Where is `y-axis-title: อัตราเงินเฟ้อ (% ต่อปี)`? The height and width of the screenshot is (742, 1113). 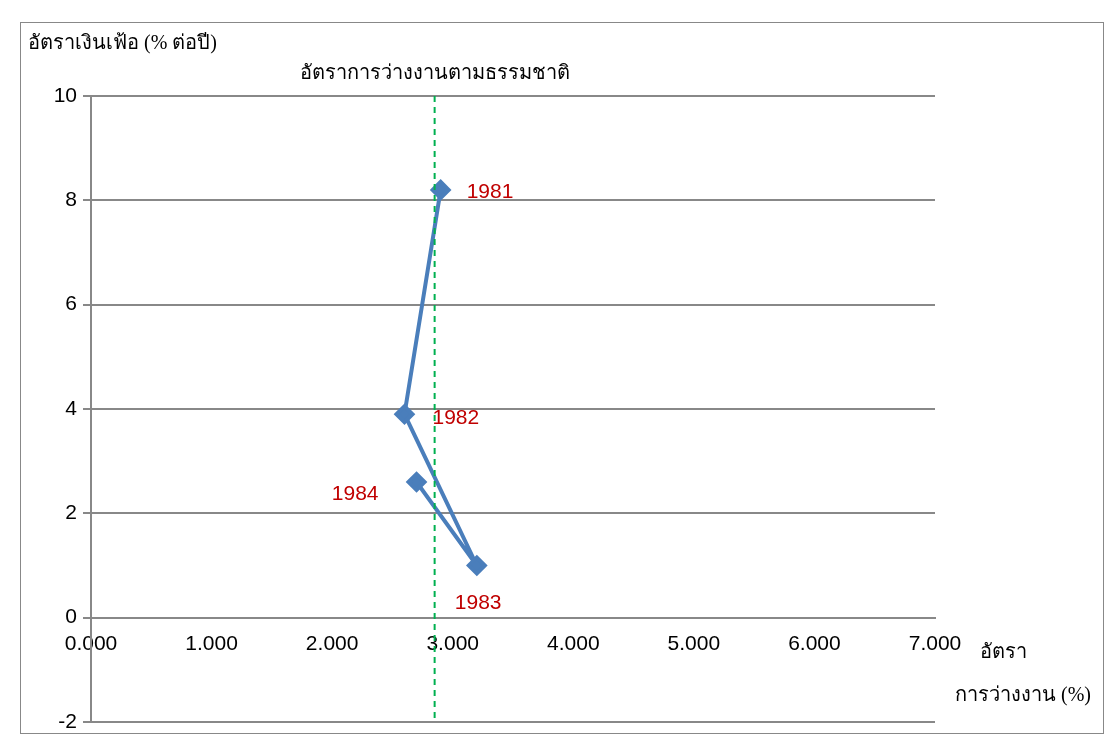
y-axis-title: อัตราเงินเฟ้อ (% ต่อปี) is located at coordinates (122, 43).